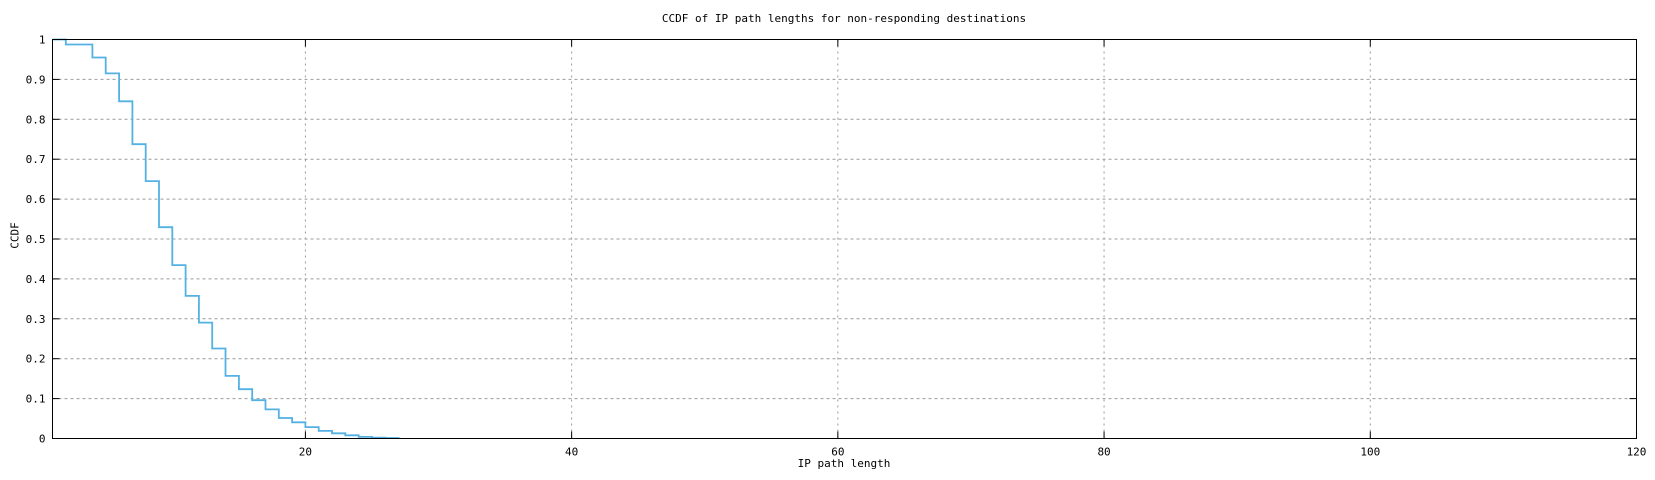 The width and height of the screenshot is (1655, 480). Describe the element at coordinates (36, 79) in the screenshot. I see `y-tick-label: 0.9` at that location.